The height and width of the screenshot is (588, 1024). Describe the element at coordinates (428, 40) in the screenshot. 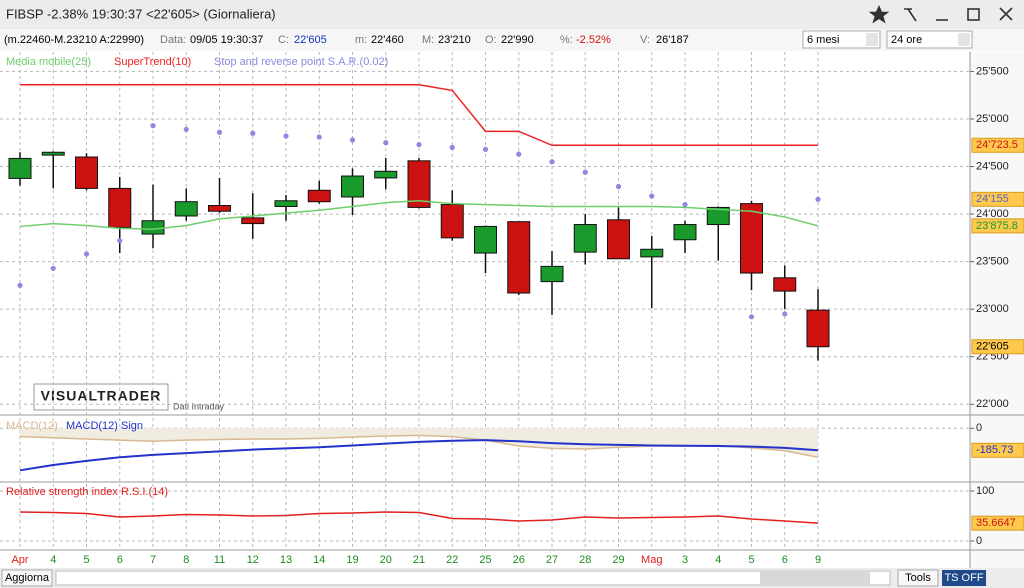

I see `field-label: M:` at that location.